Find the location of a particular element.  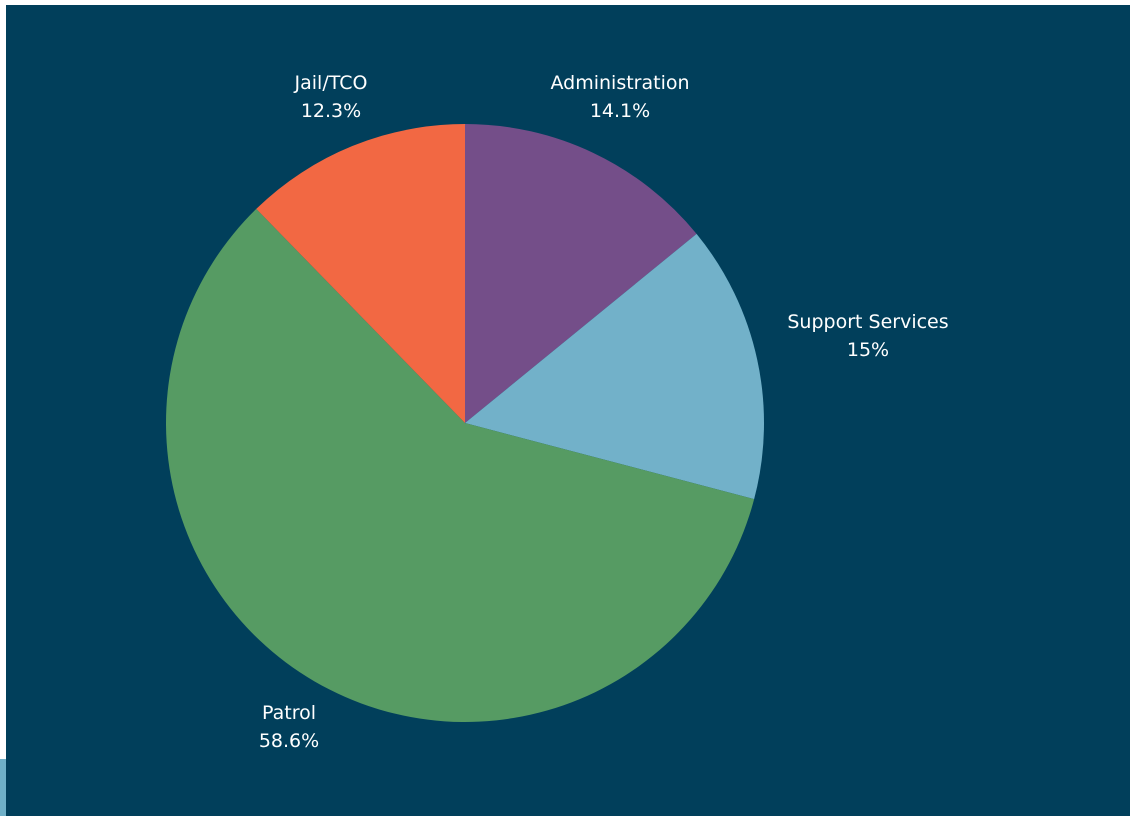

pie-slice-support-services is located at coordinates (614, 366).